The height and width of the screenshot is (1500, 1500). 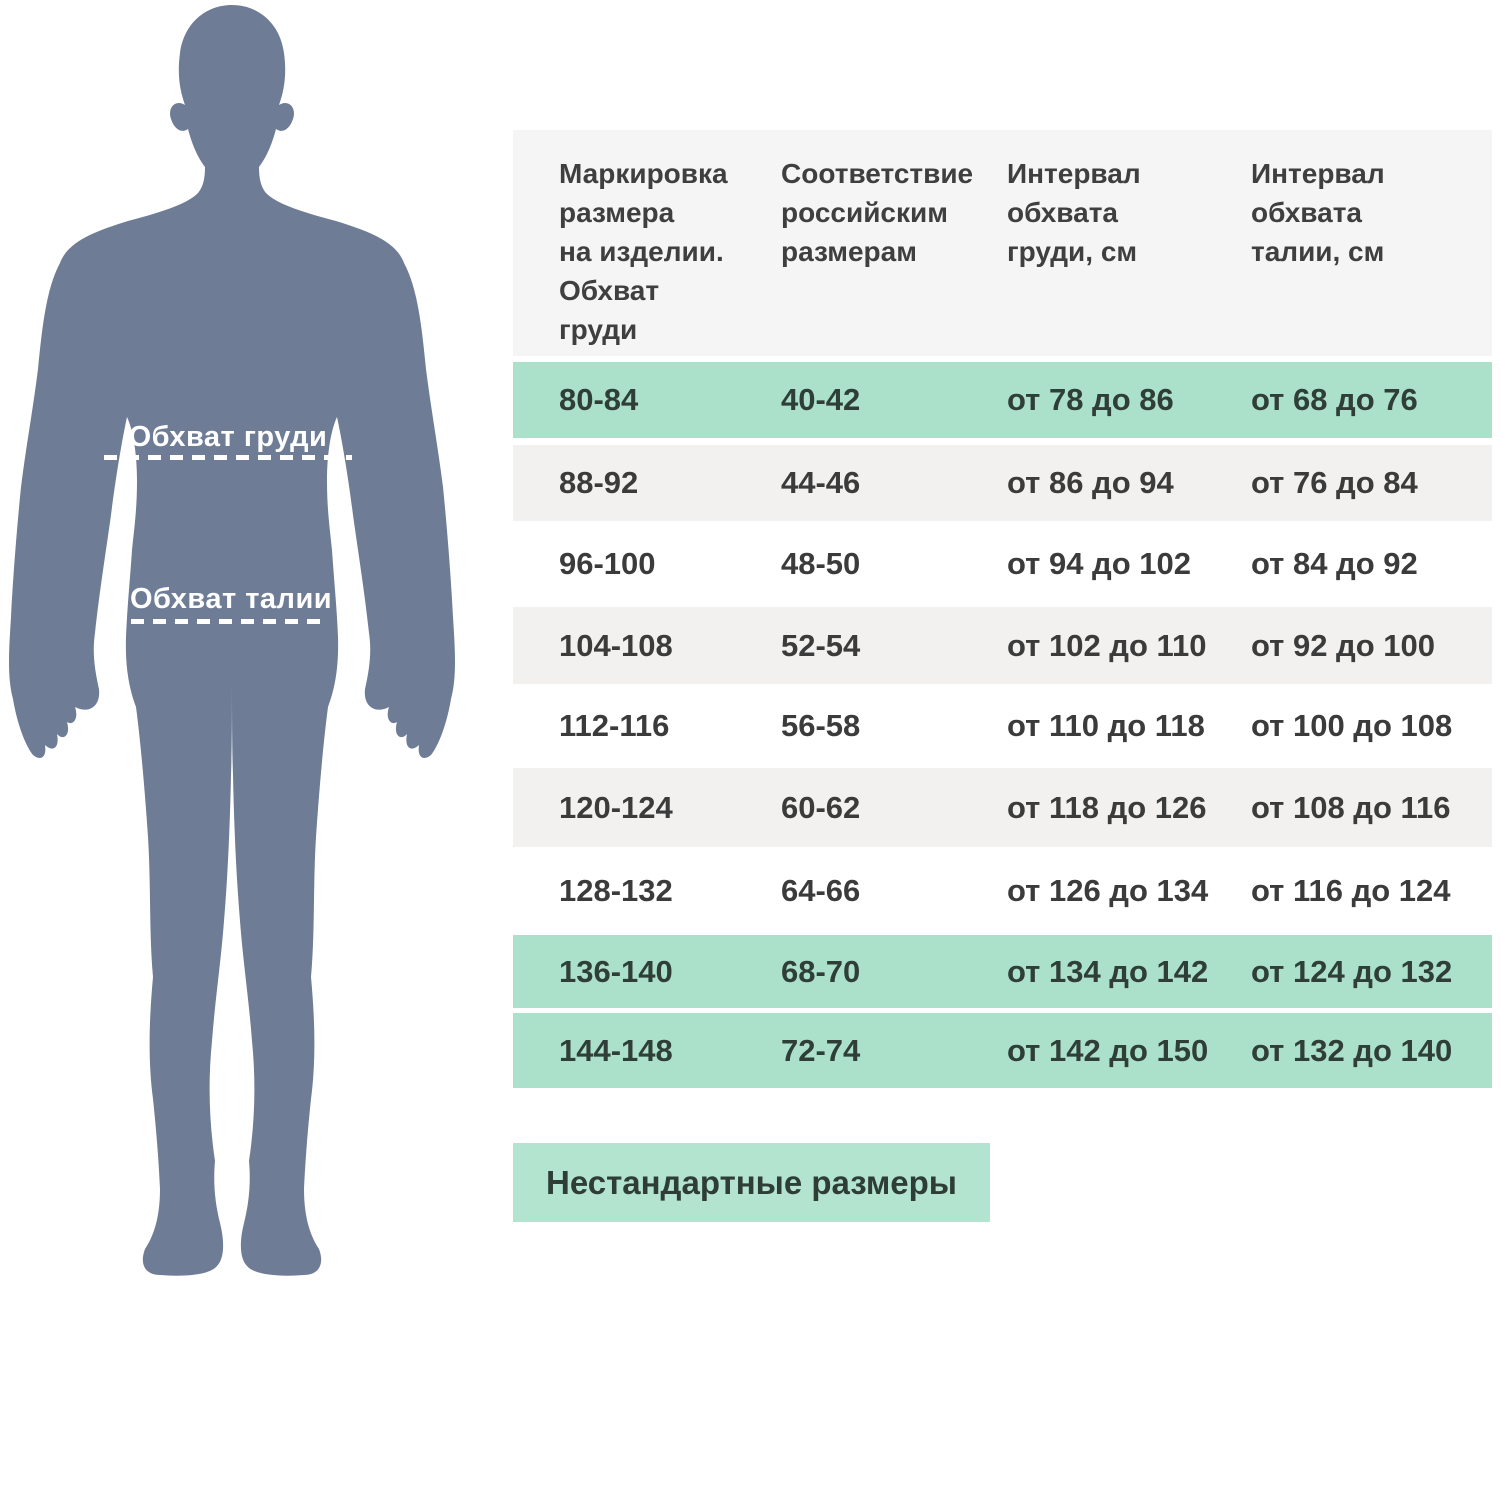 What do you see at coordinates (616, 645) in the screenshot?
I see `table-cell-mark: 104-108` at bounding box center [616, 645].